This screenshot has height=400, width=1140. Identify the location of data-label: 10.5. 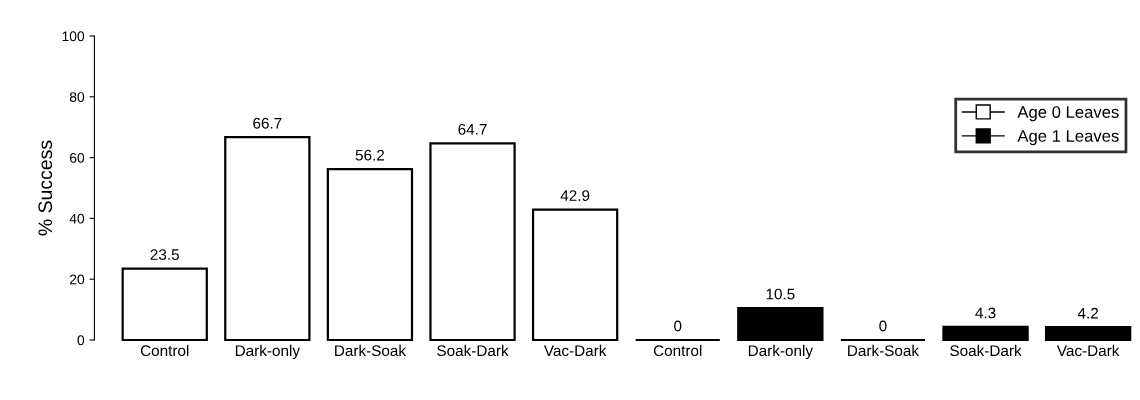
(780, 294).